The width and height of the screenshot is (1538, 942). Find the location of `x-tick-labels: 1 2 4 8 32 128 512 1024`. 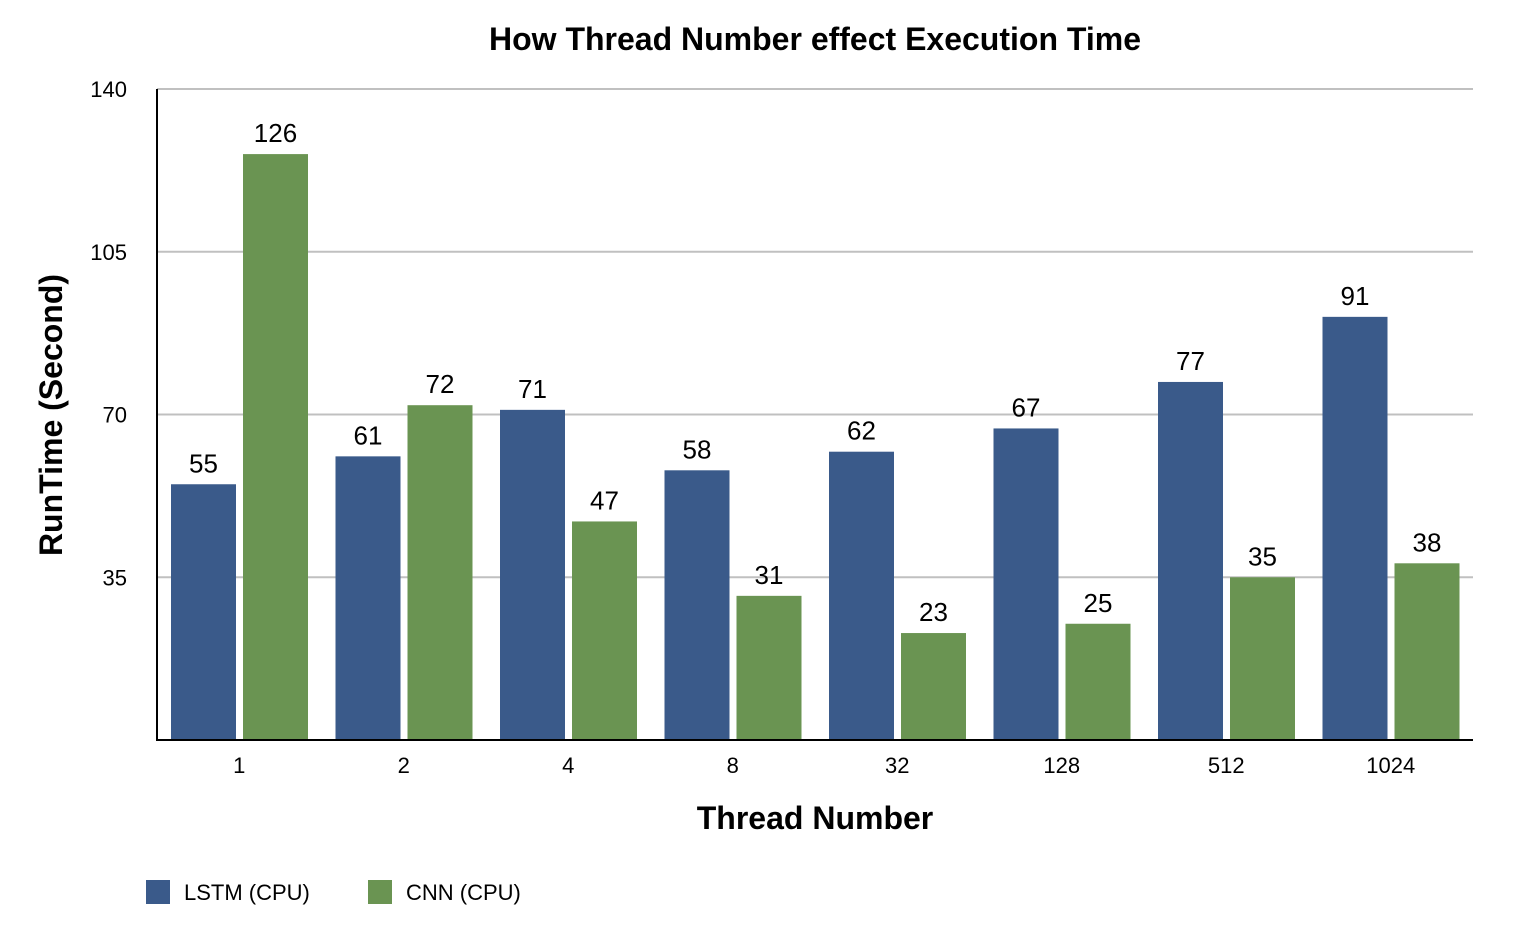

x-tick-labels: 1 2 4 8 32 128 512 1024 is located at coordinates (824, 765).